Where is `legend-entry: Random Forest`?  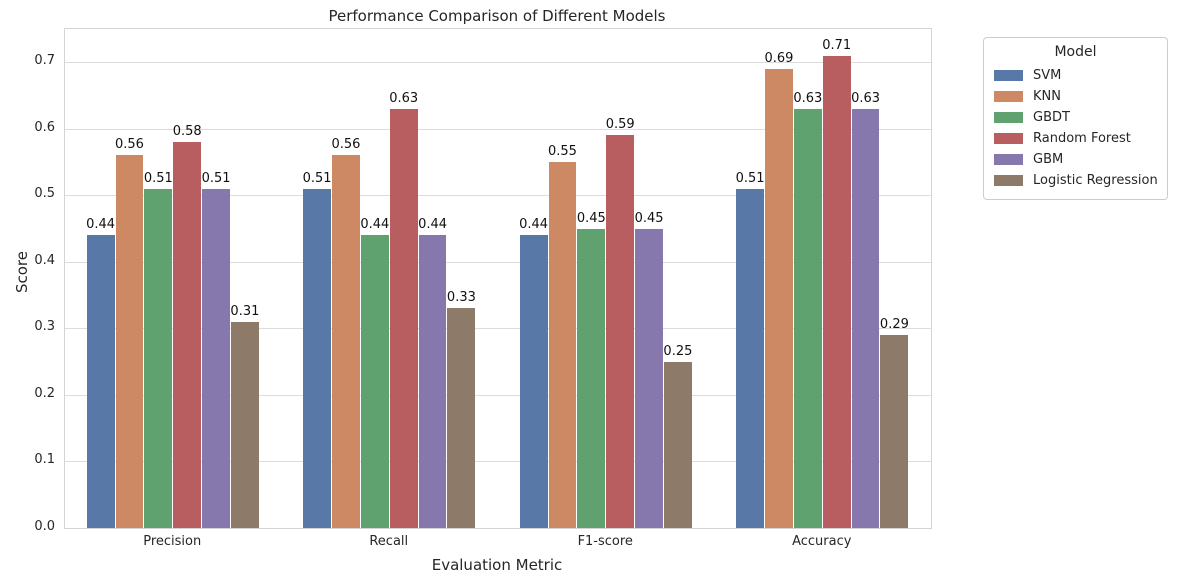
legend-entry: Random Forest is located at coordinates (1075, 138).